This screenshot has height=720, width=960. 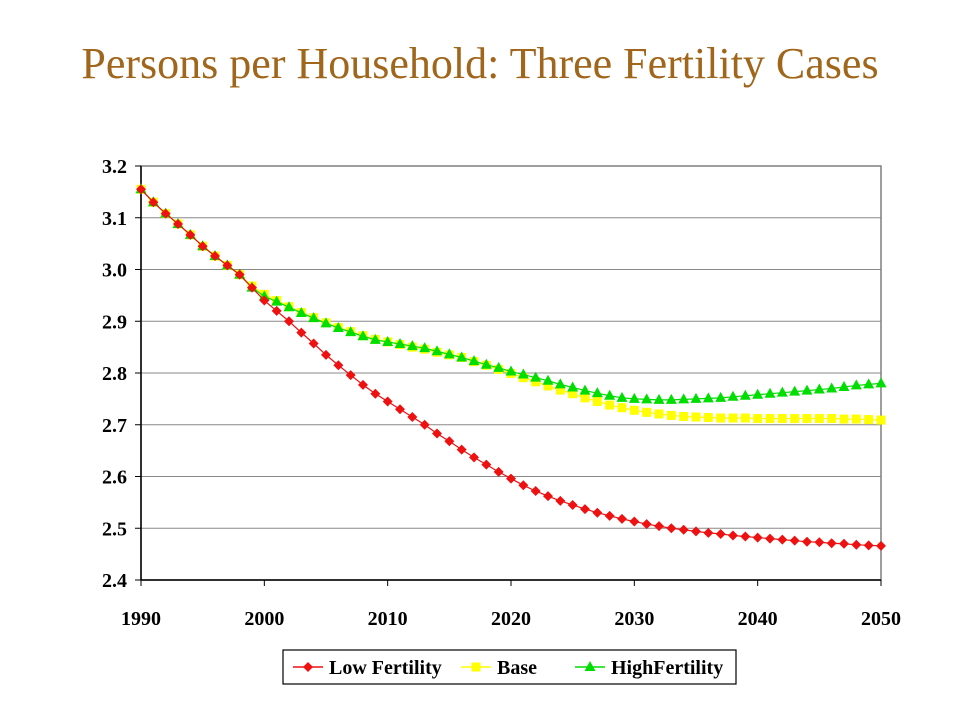 What do you see at coordinates (141, 619) in the screenshot?
I see `x-tick-label: 1990` at bounding box center [141, 619].